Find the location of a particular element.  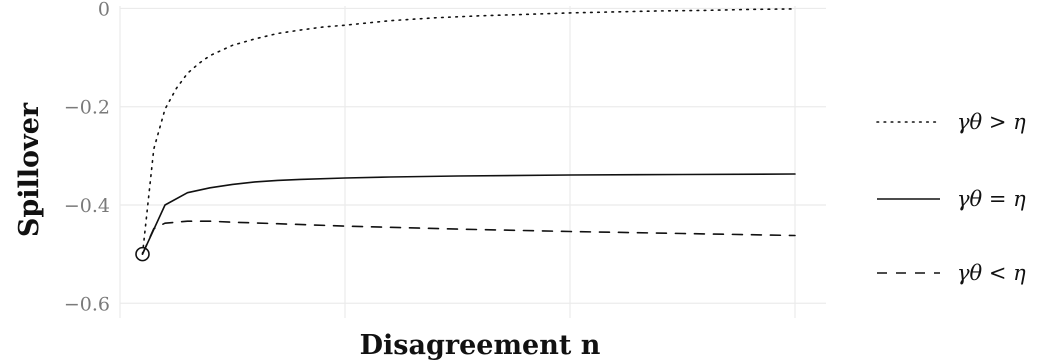

legend-label-greater: γθ > η is located at coordinates (991, 122).